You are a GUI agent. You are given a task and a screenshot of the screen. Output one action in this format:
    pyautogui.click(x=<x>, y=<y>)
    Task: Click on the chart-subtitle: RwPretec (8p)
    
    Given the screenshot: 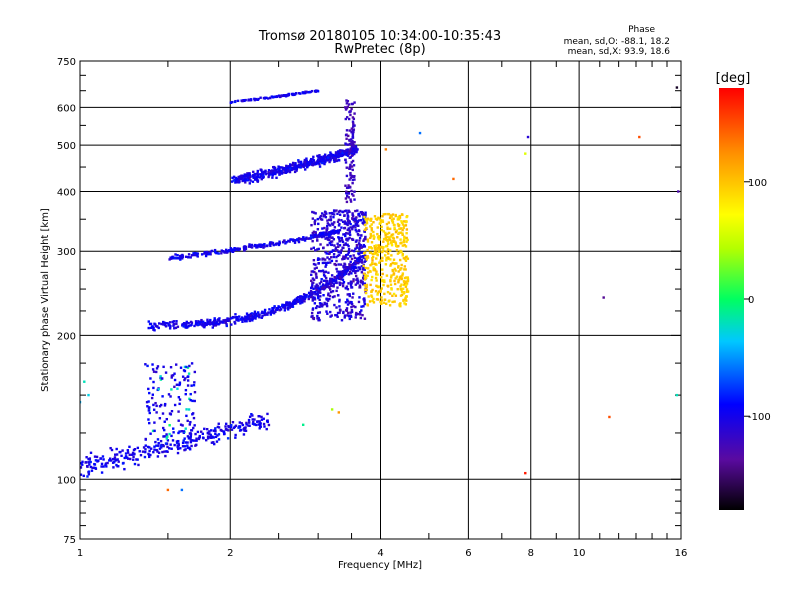 What is the action you would take?
    pyautogui.click(x=379, y=49)
    